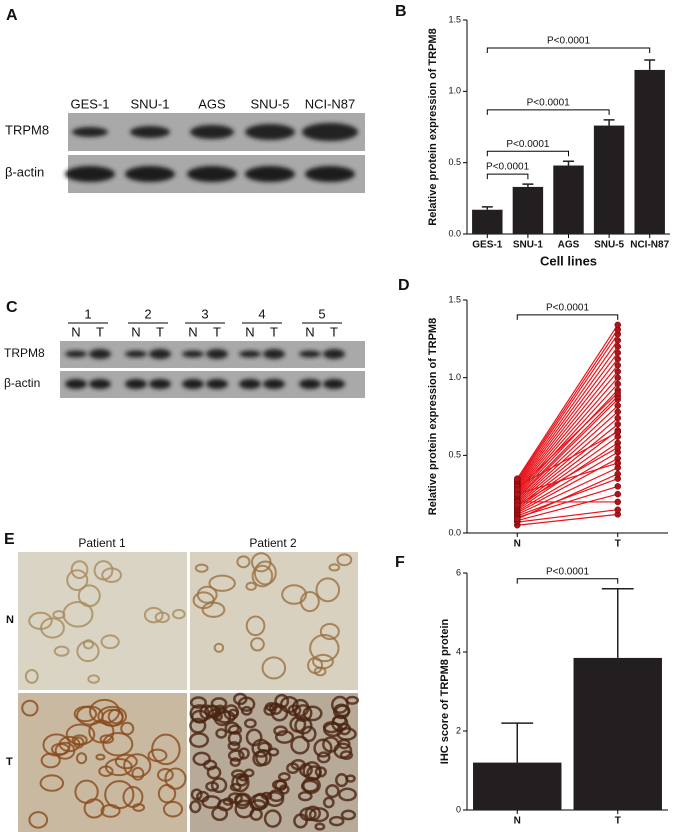 This screenshot has width=677, height=832. What do you see at coordinates (454, 377) in the screenshot?
I see `y-tick-label: 1.0` at bounding box center [454, 377].